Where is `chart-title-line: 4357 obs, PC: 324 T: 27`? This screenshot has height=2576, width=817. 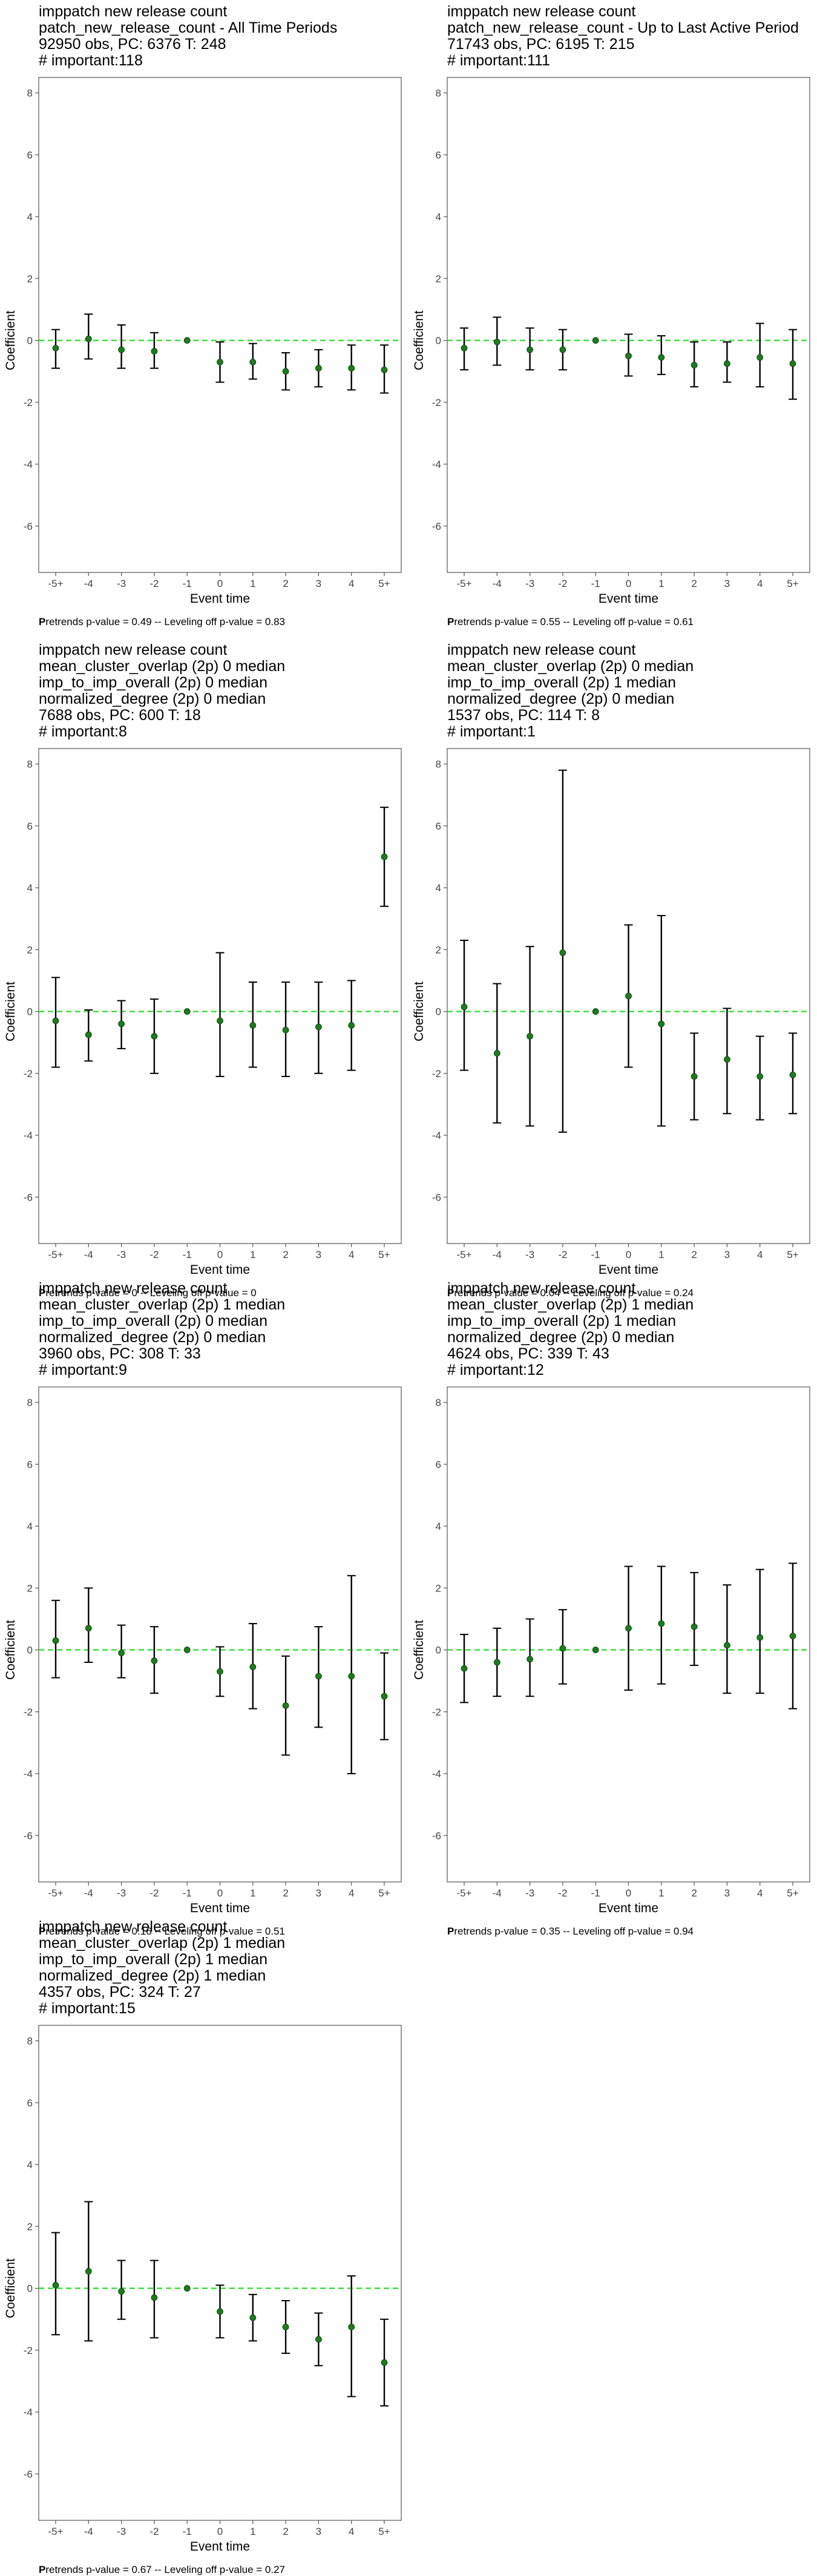
chart-title-line: 4357 obs, PC: 324 T: 27 is located at coordinates (120, 1992).